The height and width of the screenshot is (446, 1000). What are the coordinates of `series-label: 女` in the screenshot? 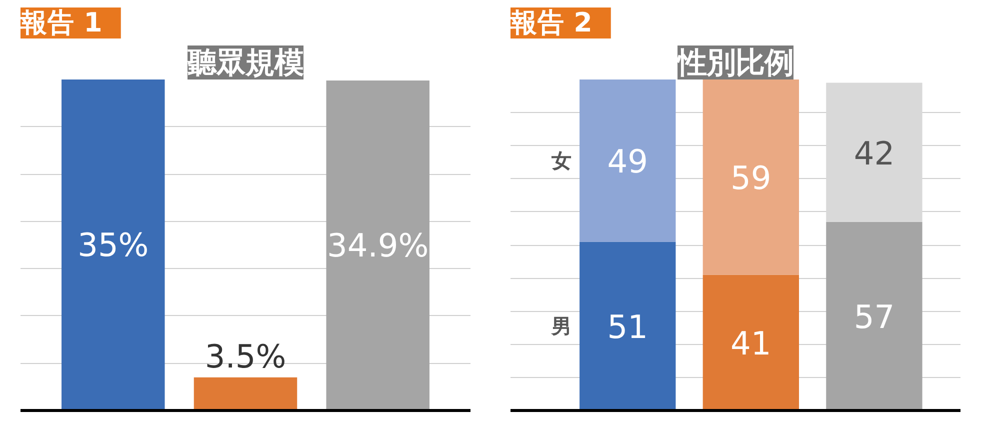 It's located at (561, 160).